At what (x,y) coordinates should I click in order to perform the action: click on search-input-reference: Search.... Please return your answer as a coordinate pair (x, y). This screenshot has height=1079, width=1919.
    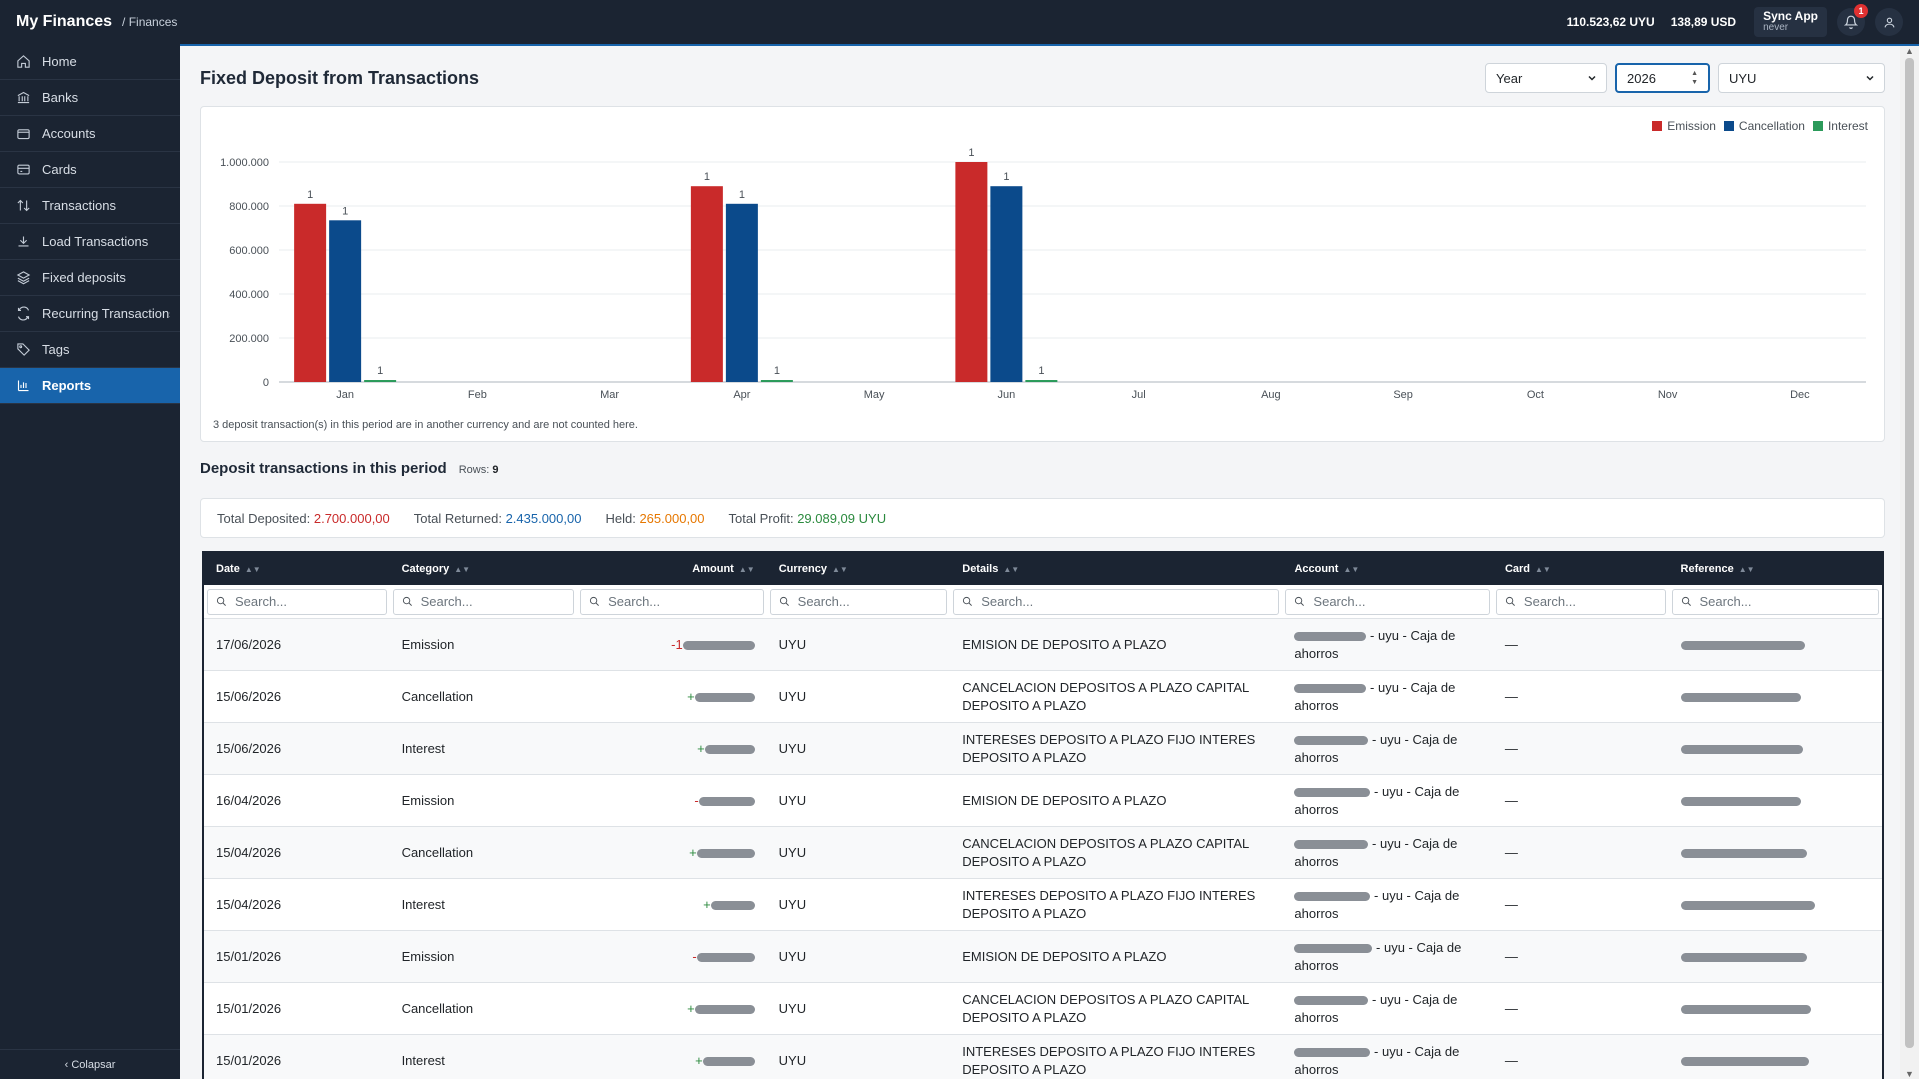
    Looking at the image, I should click on (1775, 601).